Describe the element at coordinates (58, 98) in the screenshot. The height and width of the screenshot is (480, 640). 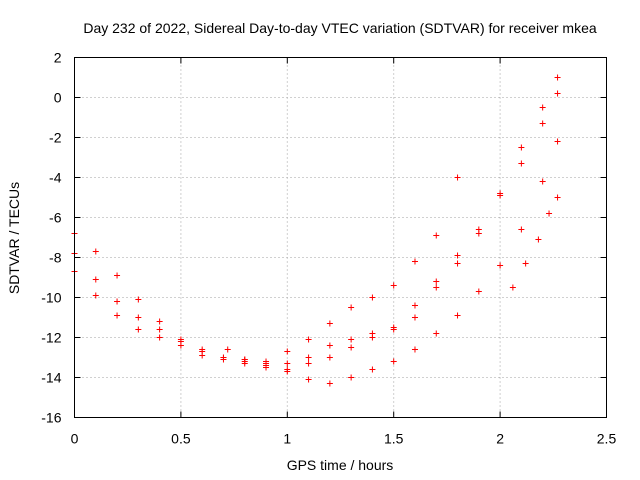
I see `y-tick-label: 0` at that location.